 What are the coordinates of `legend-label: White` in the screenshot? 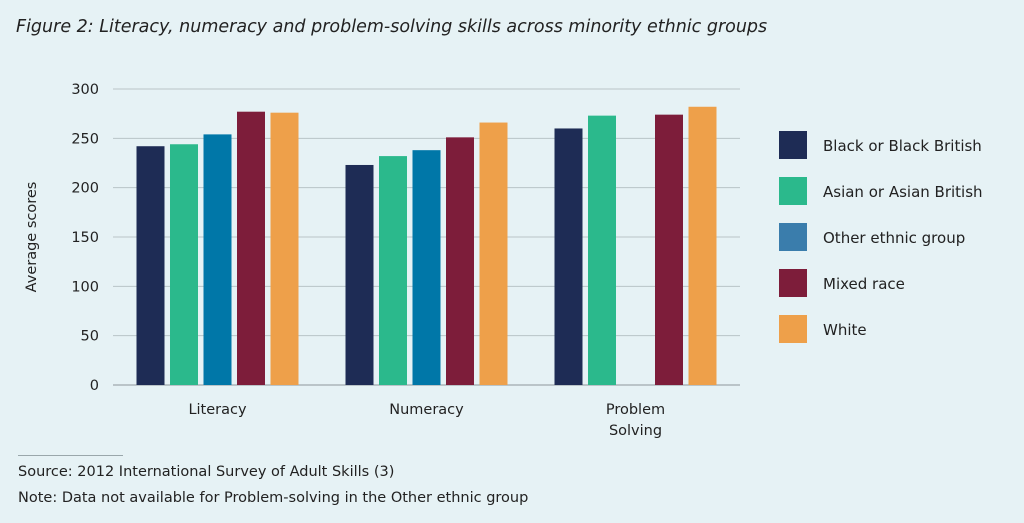 It's located at (845, 330).